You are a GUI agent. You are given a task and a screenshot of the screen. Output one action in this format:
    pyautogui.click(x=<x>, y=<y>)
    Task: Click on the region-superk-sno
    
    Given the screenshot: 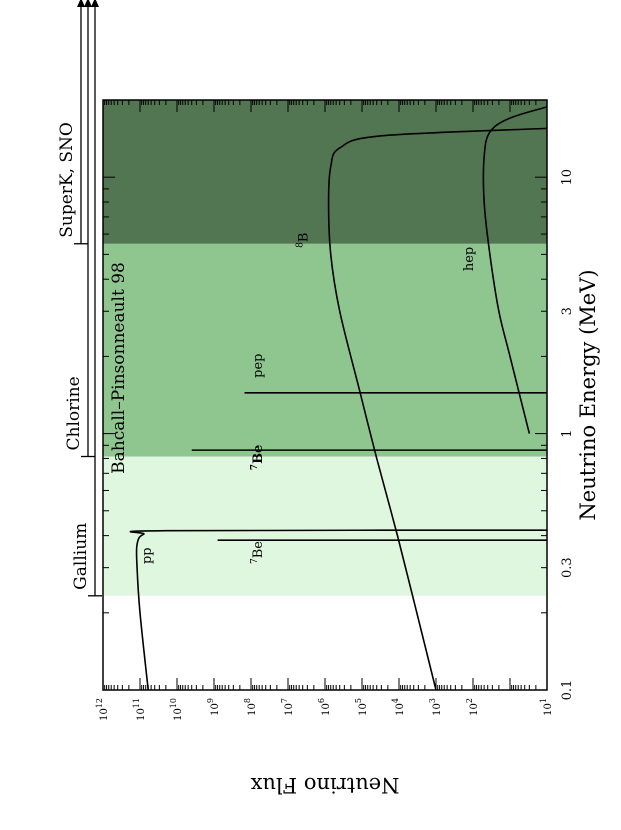 What is the action you would take?
    pyautogui.click(x=325, y=172)
    